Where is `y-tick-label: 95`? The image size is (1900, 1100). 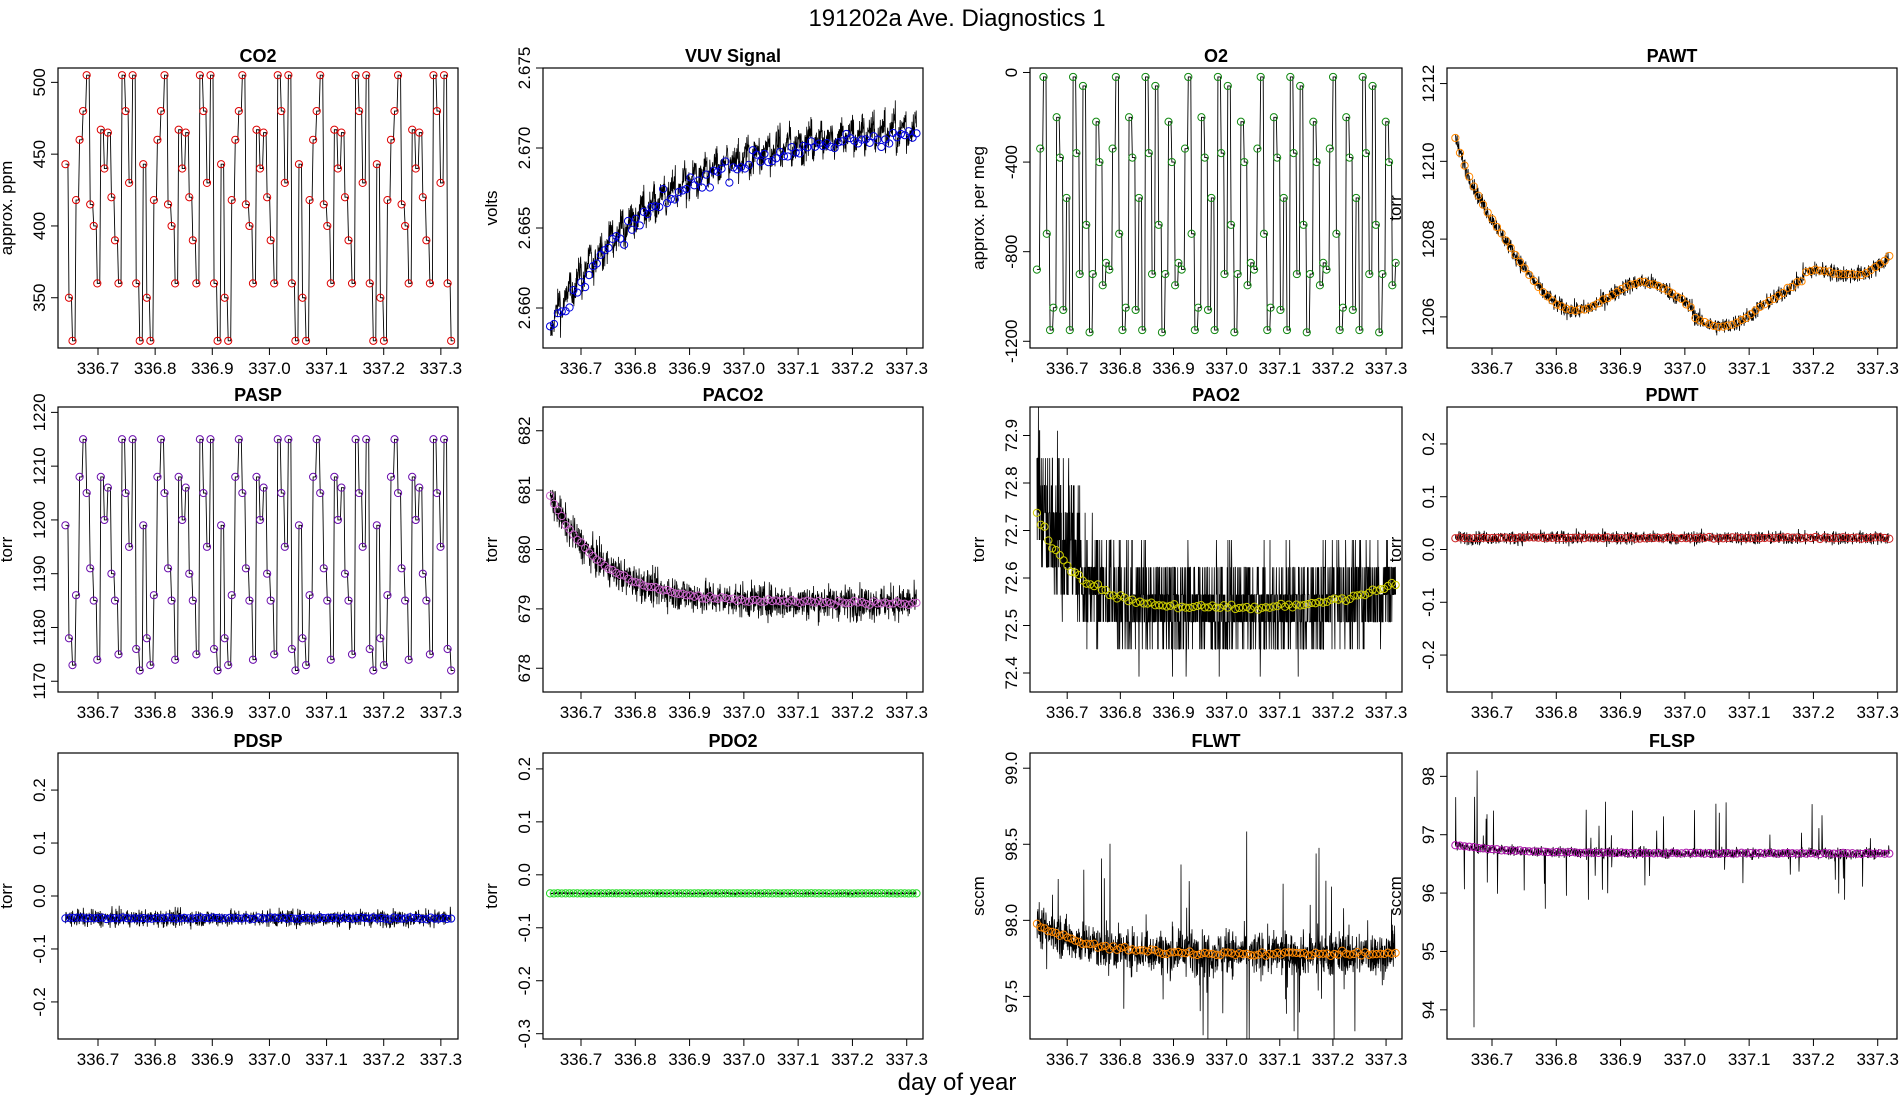 y-tick-label: 95 is located at coordinates (1428, 951).